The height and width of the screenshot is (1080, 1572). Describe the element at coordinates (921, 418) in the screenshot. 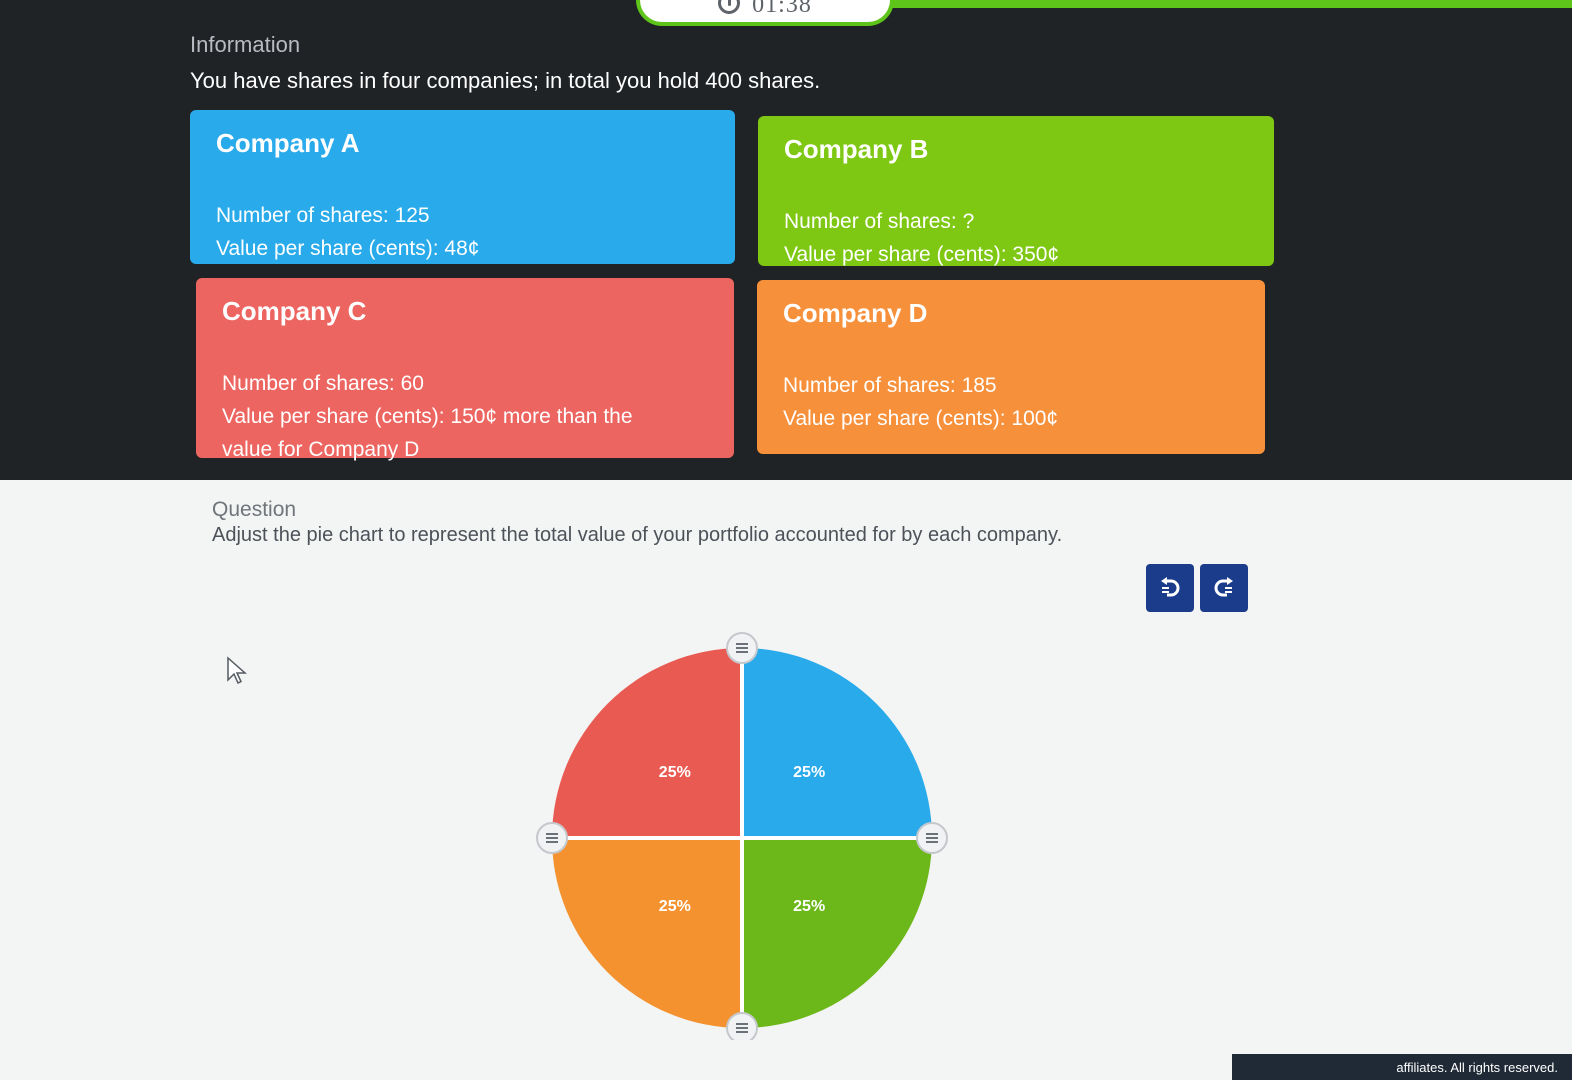

I see `company-d-value: Value per share (cents): 100¢` at that location.